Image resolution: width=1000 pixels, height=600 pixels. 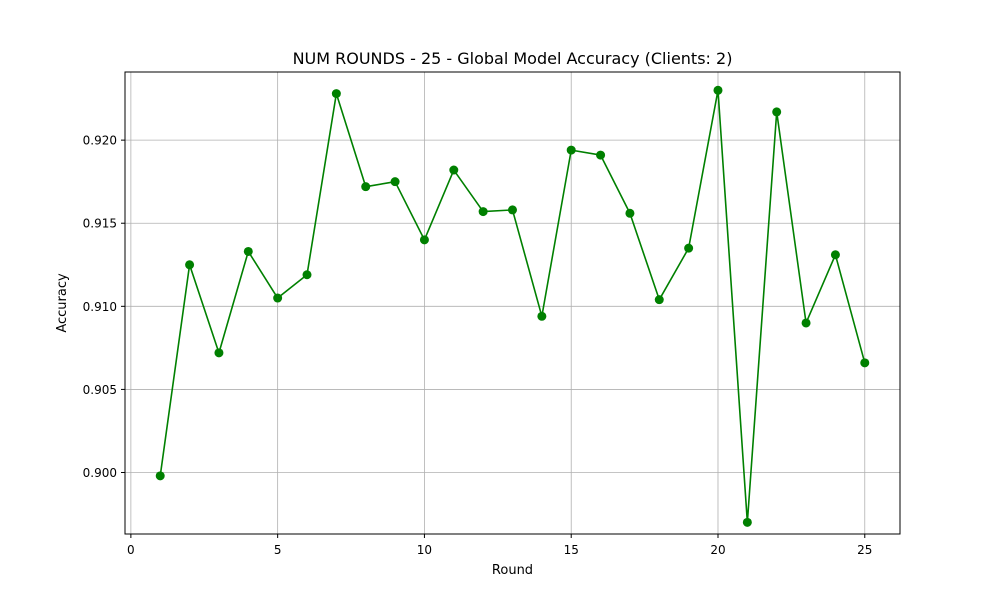 I want to click on y-axis-ticks: 0.900 0.905 0.910 0.915 0.920, so click(x=104, y=307).